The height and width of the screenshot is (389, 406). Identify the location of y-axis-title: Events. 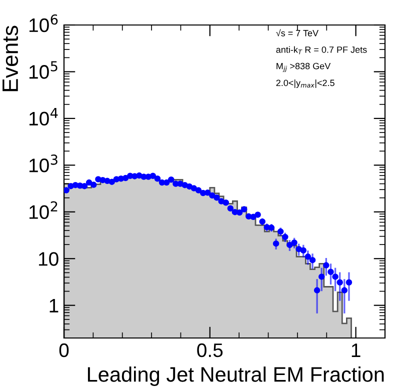
(10, 59).